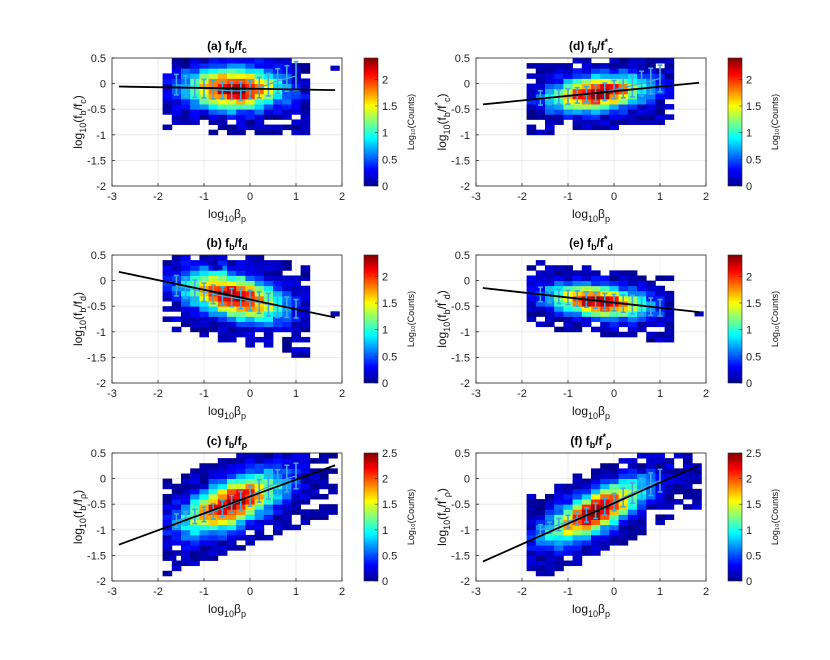  Describe the element at coordinates (438, 499) in the screenshot. I see `ylabel-sup: *` at that location.